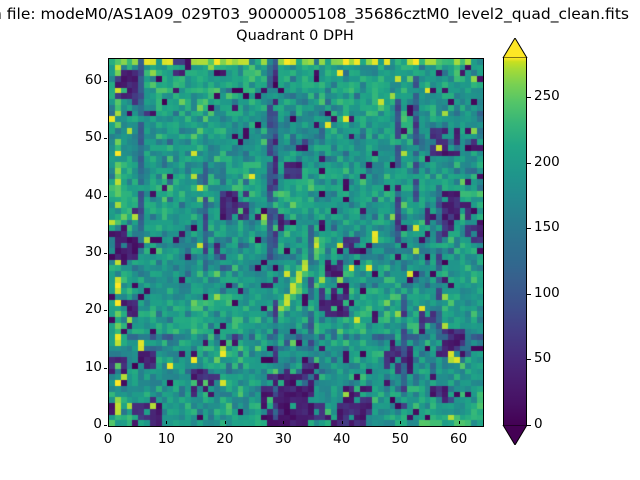  I want to click on y-tick-label: 50, so click(93, 137).